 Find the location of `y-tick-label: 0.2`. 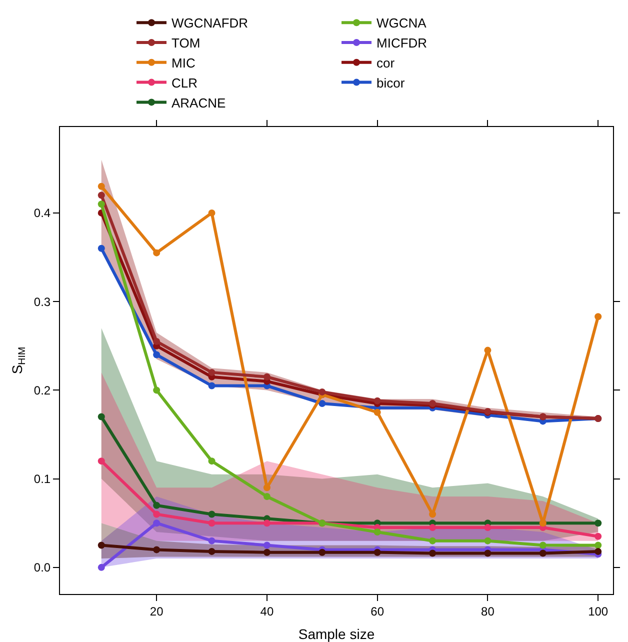

y-tick-label: 0.2 is located at coordinates (42, 390).